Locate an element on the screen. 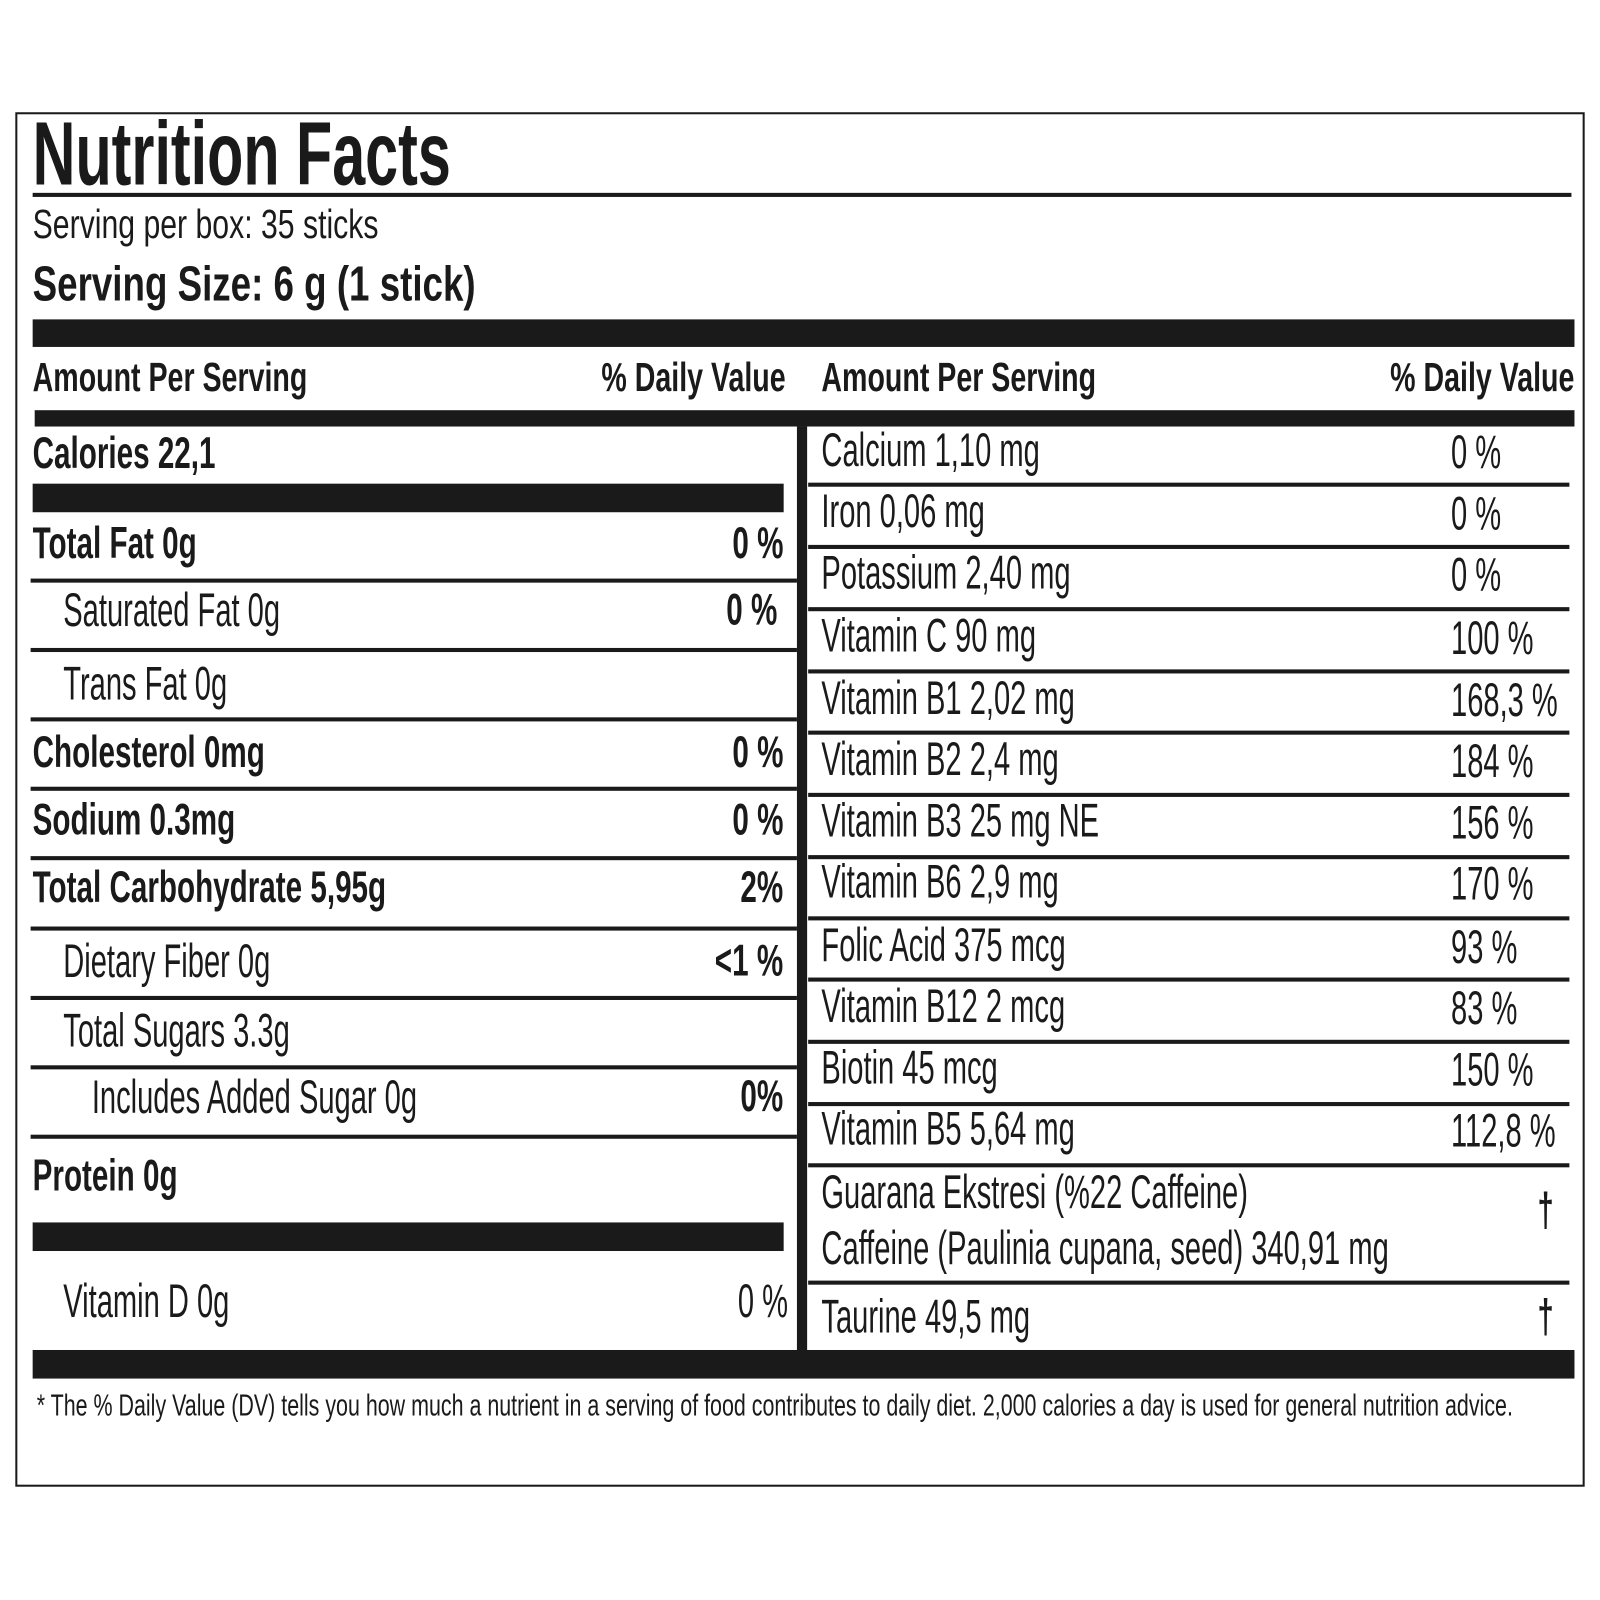 This screenshot has width=1600, height=1600. row-name: Iron 0,06 mg is located at coordinates (903, 511).